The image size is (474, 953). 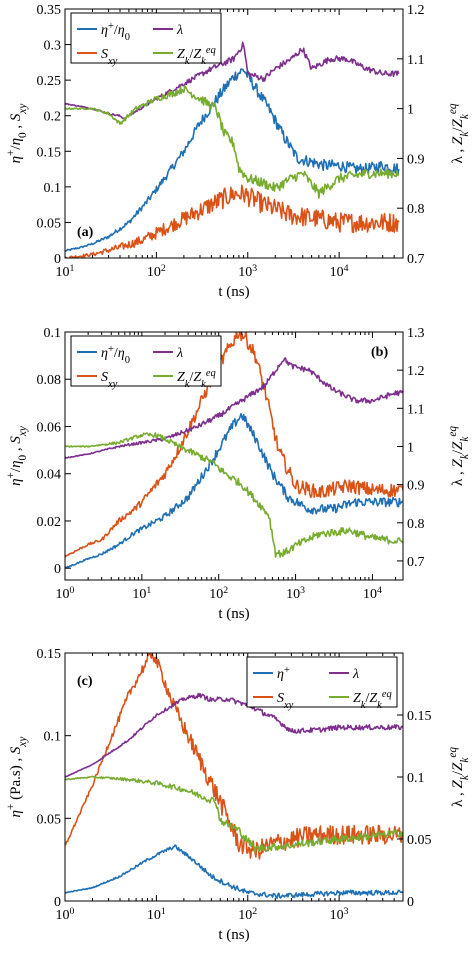 What do you see at coordinates (416, 333) in the screenshot?
I see `y-right-tick-label: 1.3` at bounding box center [416, 333].